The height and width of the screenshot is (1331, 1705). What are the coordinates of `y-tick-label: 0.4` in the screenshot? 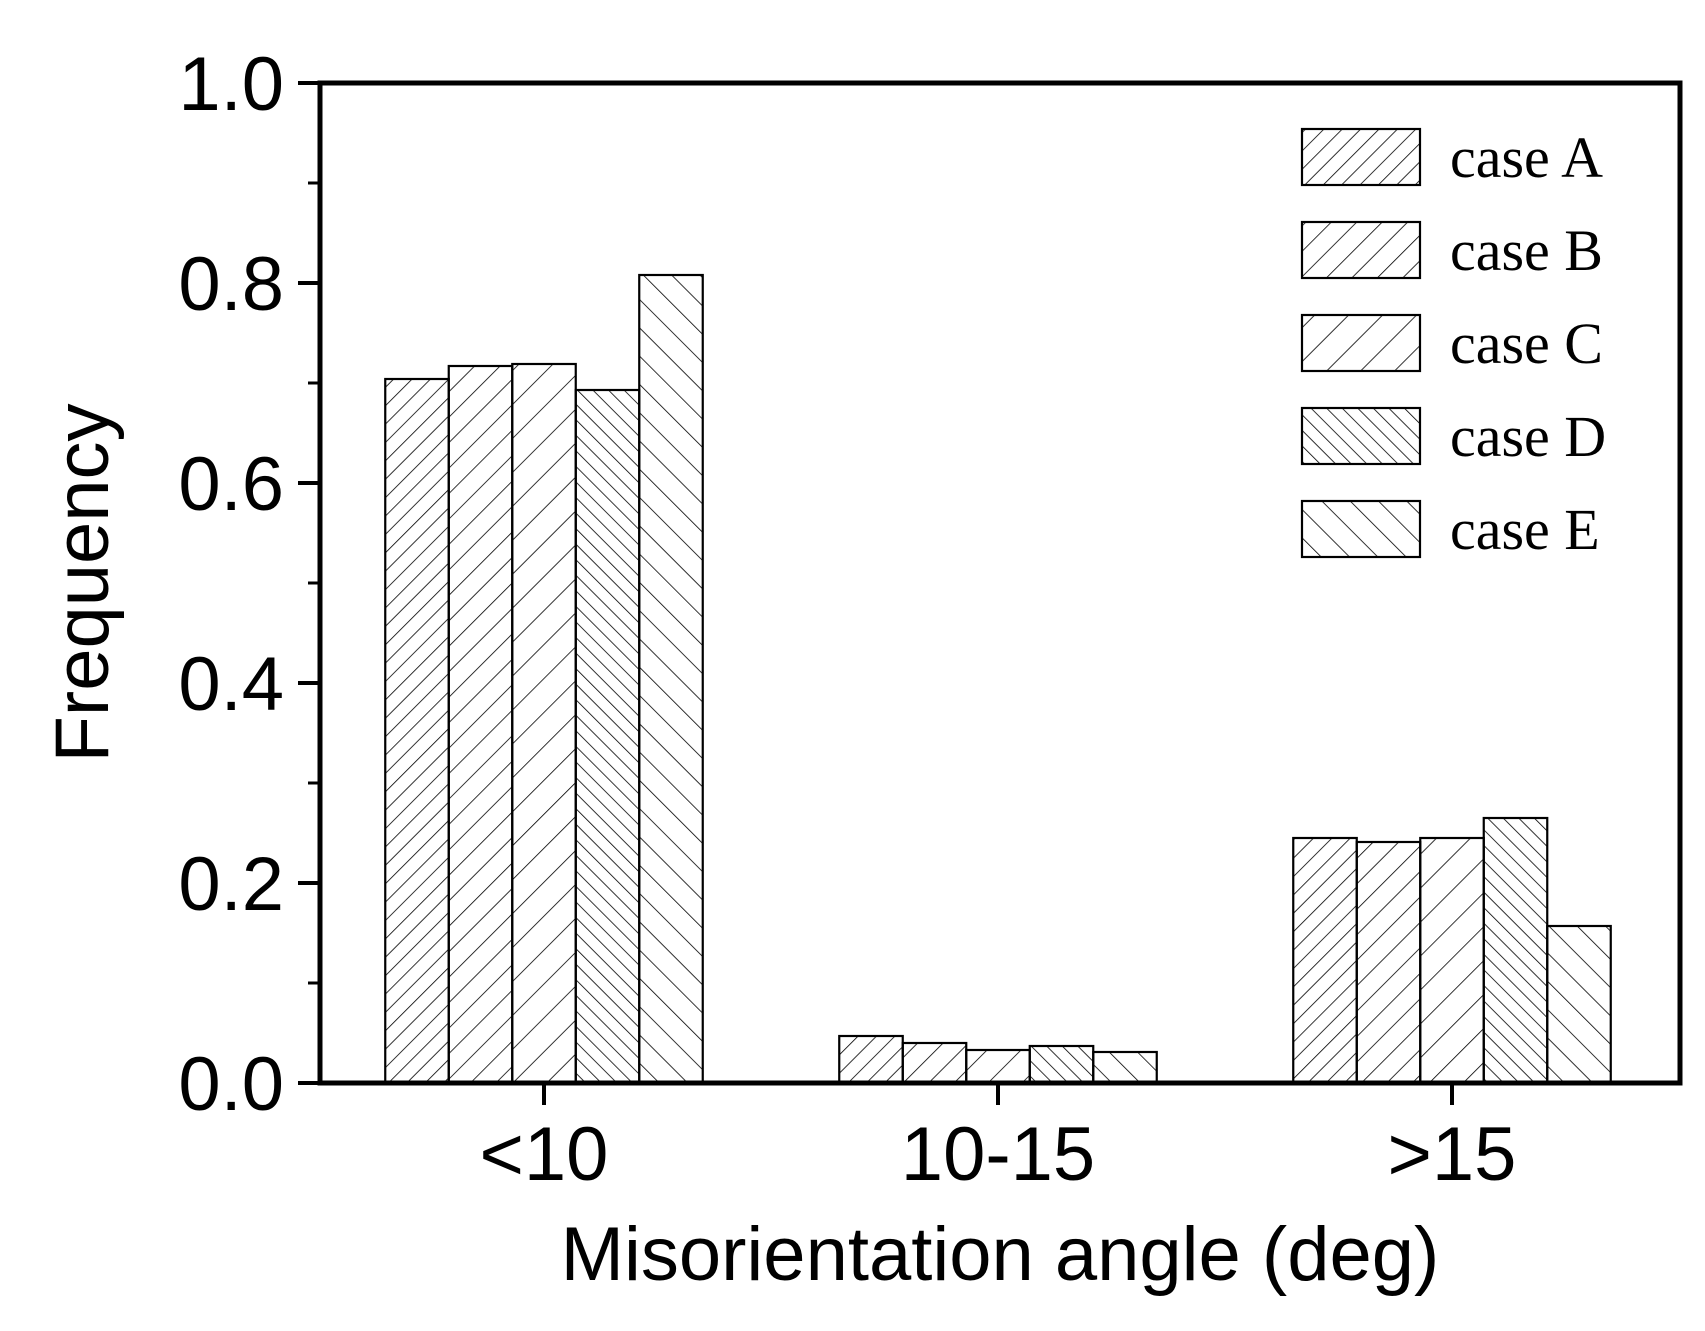 It's located at (231, 684).